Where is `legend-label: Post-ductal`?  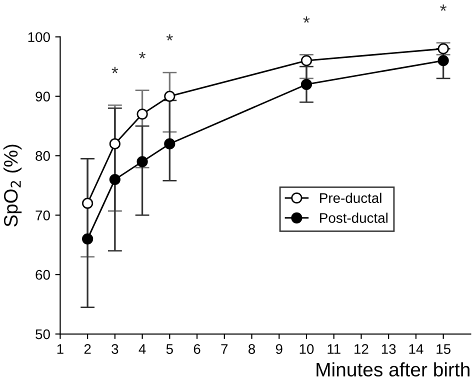 legend-label: Post-ductal is located at coordinates (354, 217).